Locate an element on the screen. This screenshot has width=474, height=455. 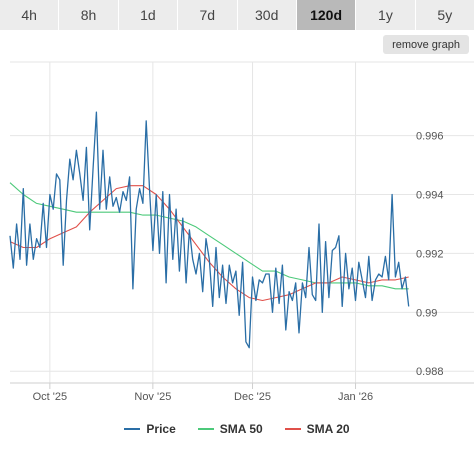
legend-item-sma50: SMA 50 is located at coordinates (230, 429).